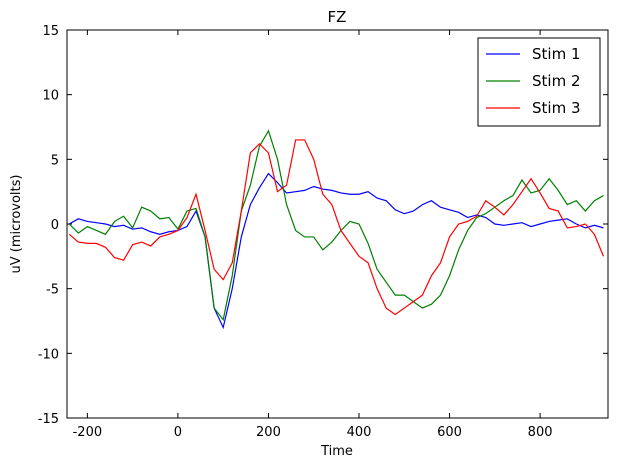 Image resolution: width=618 pixels, height=468 pixels. I want to click on y-tick-label: 10, so click(50, 96).